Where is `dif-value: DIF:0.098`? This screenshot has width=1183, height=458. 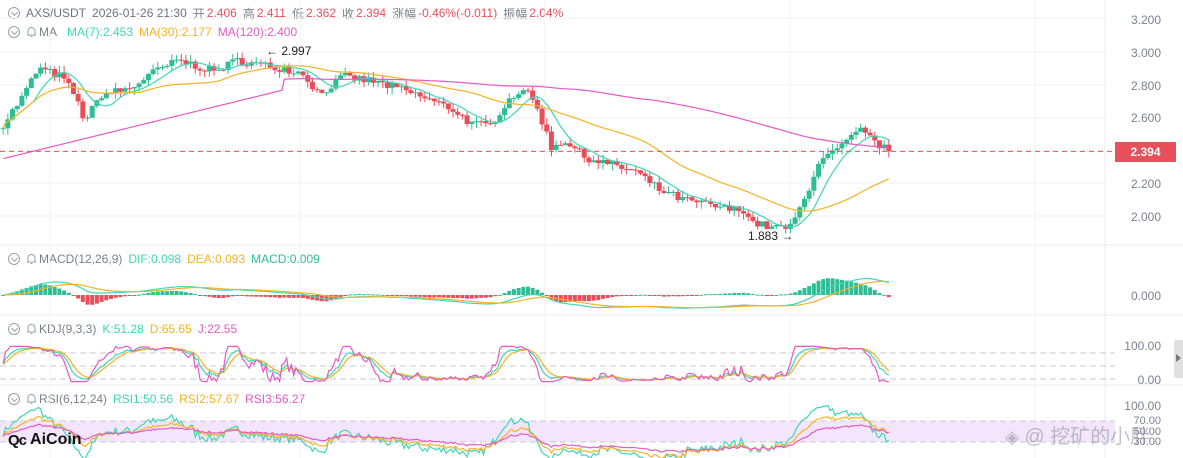
dif-value: DIF:0.098 is located at coordinates (155, 259).